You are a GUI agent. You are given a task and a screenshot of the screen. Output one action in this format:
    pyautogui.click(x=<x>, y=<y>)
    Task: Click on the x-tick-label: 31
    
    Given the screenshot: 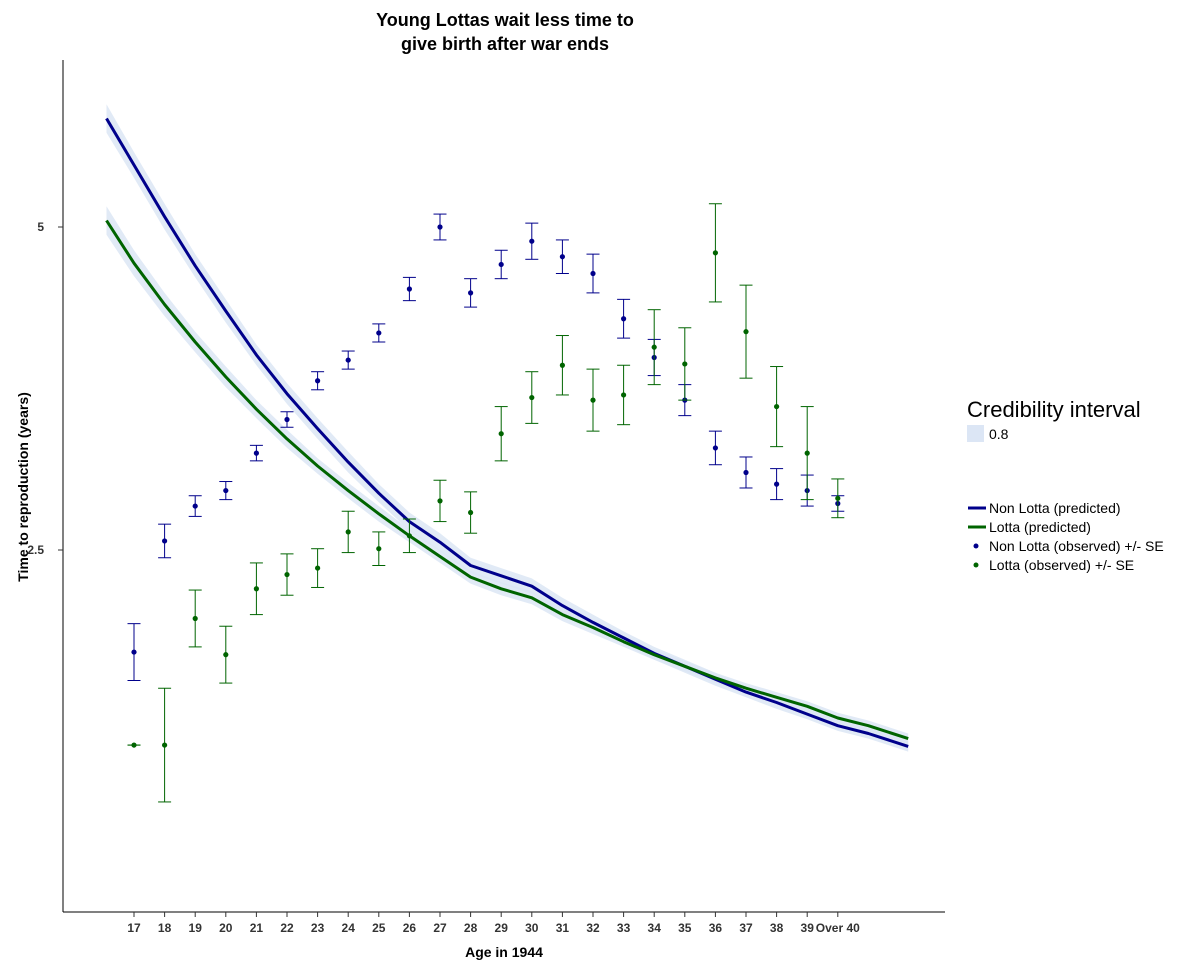 What is the action you would take?
    pyautogui.click(x=563, y=928)
    